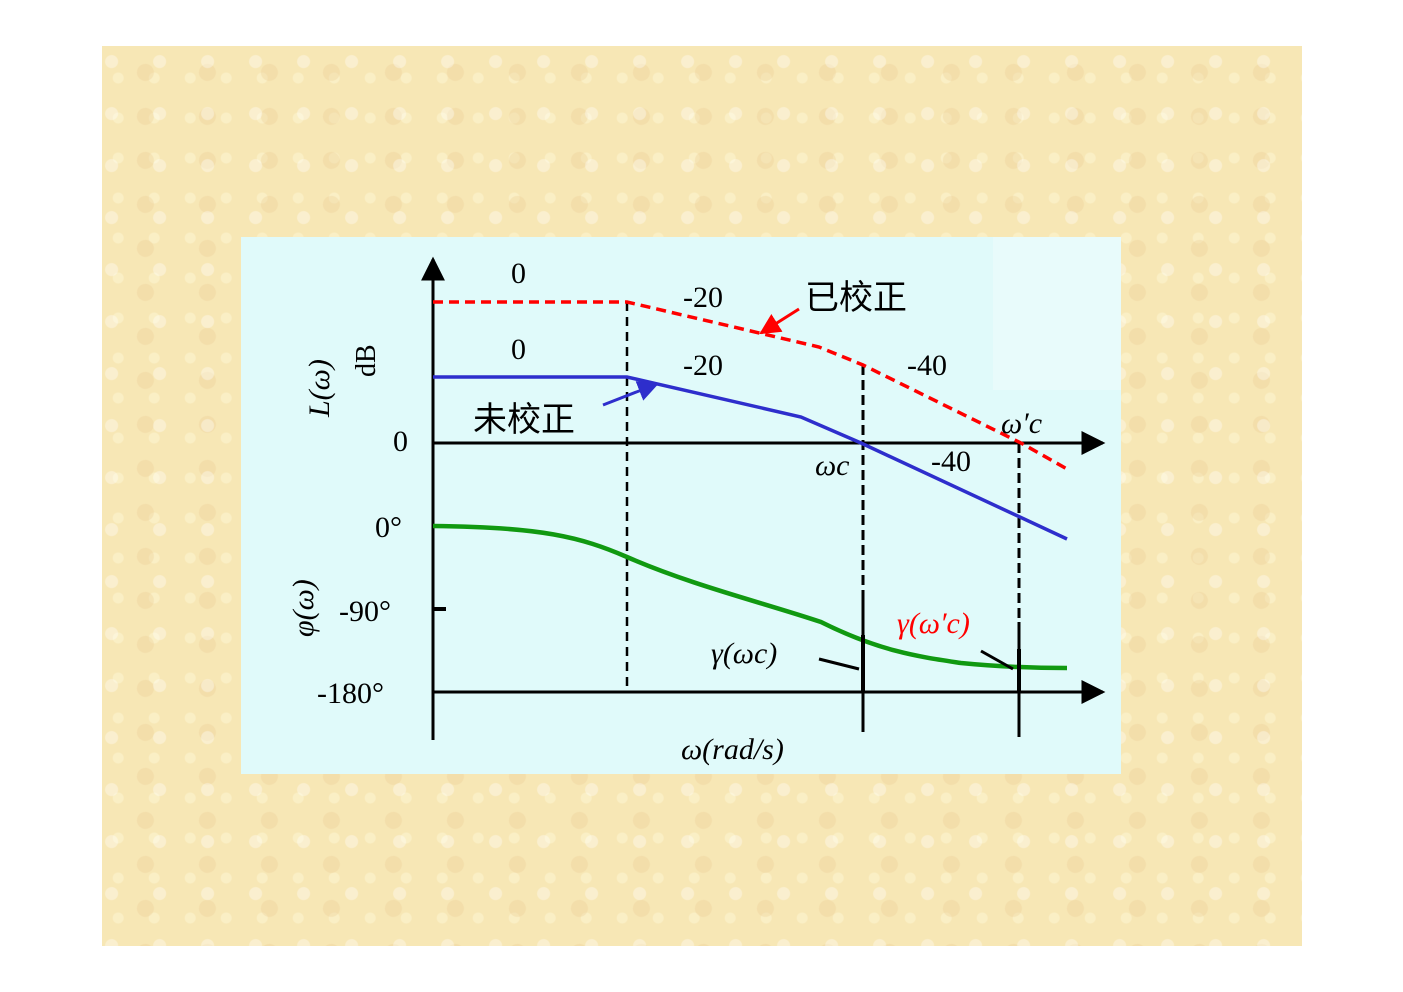 The height and width of the screenshot is (992, 1403). Describe the element at coordinates (365, 611) in the screenshot. I see `phase-tick-minus90: -90°` at that location.